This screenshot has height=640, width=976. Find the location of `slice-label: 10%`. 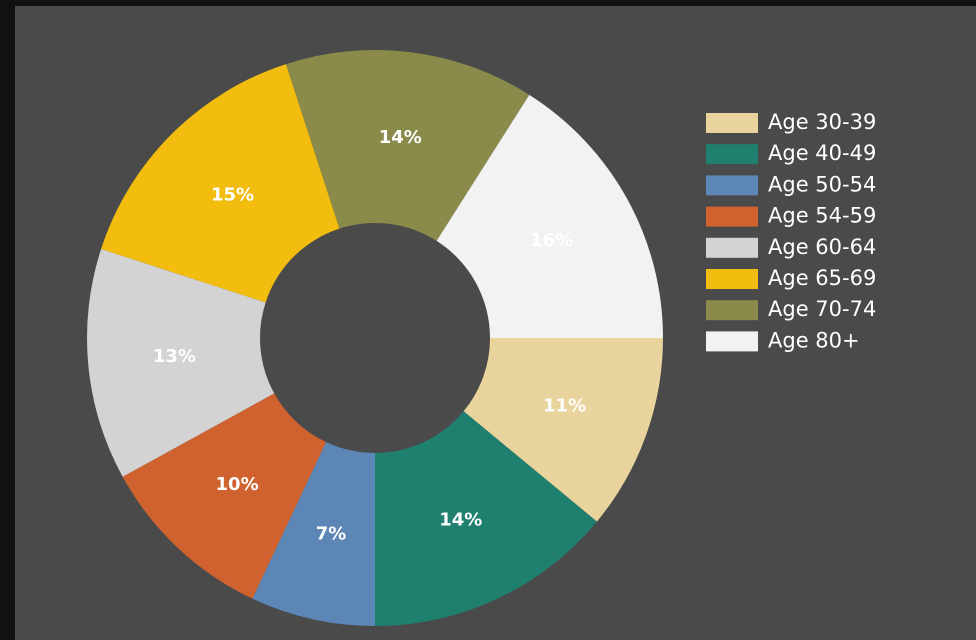

slice-label: 10% is located at coordinates (237, 484).